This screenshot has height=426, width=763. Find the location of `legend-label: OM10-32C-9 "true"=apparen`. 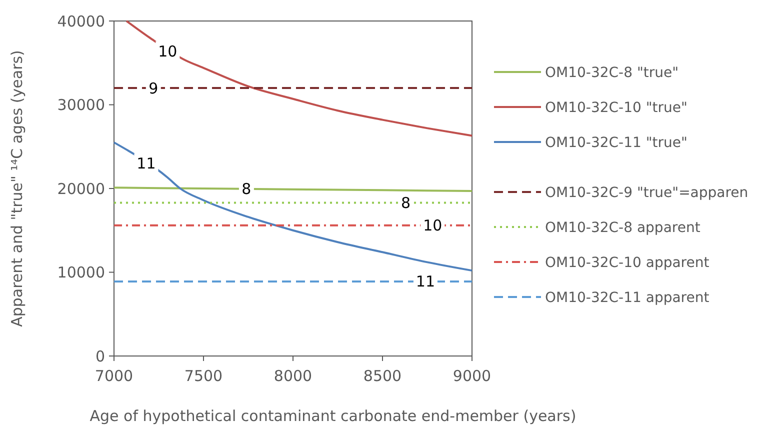

legend-label: OM10-32C-9 "true"=apparen is located at coordinates (646, 192).